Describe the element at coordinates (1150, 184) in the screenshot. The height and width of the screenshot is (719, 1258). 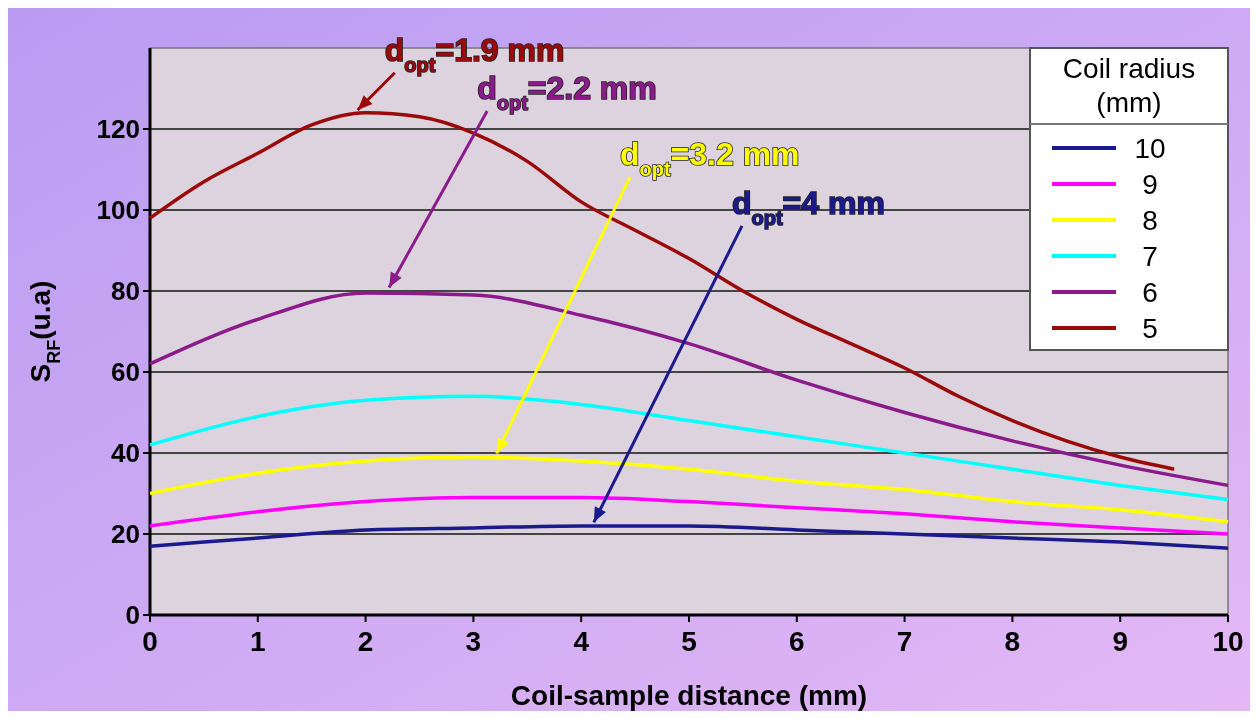
I see `legend-label: 9` at that location.